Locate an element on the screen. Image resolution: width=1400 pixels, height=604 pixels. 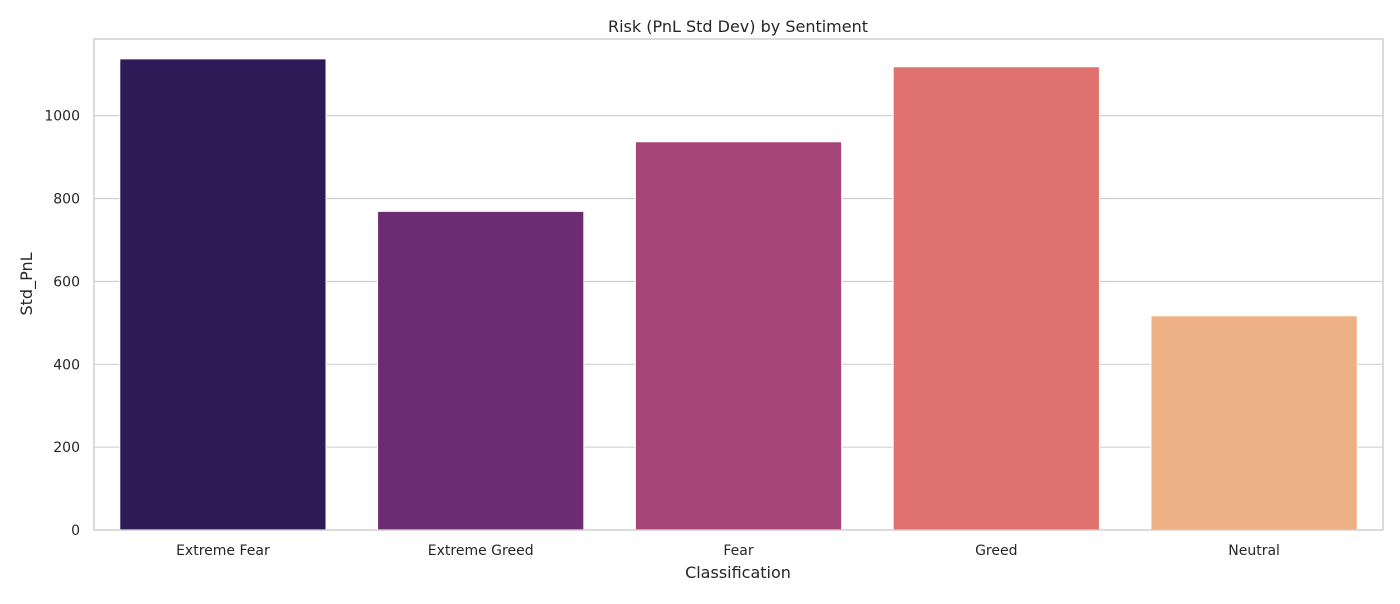
x-tick-label: Neutral is located at coordinates (1254, 551).